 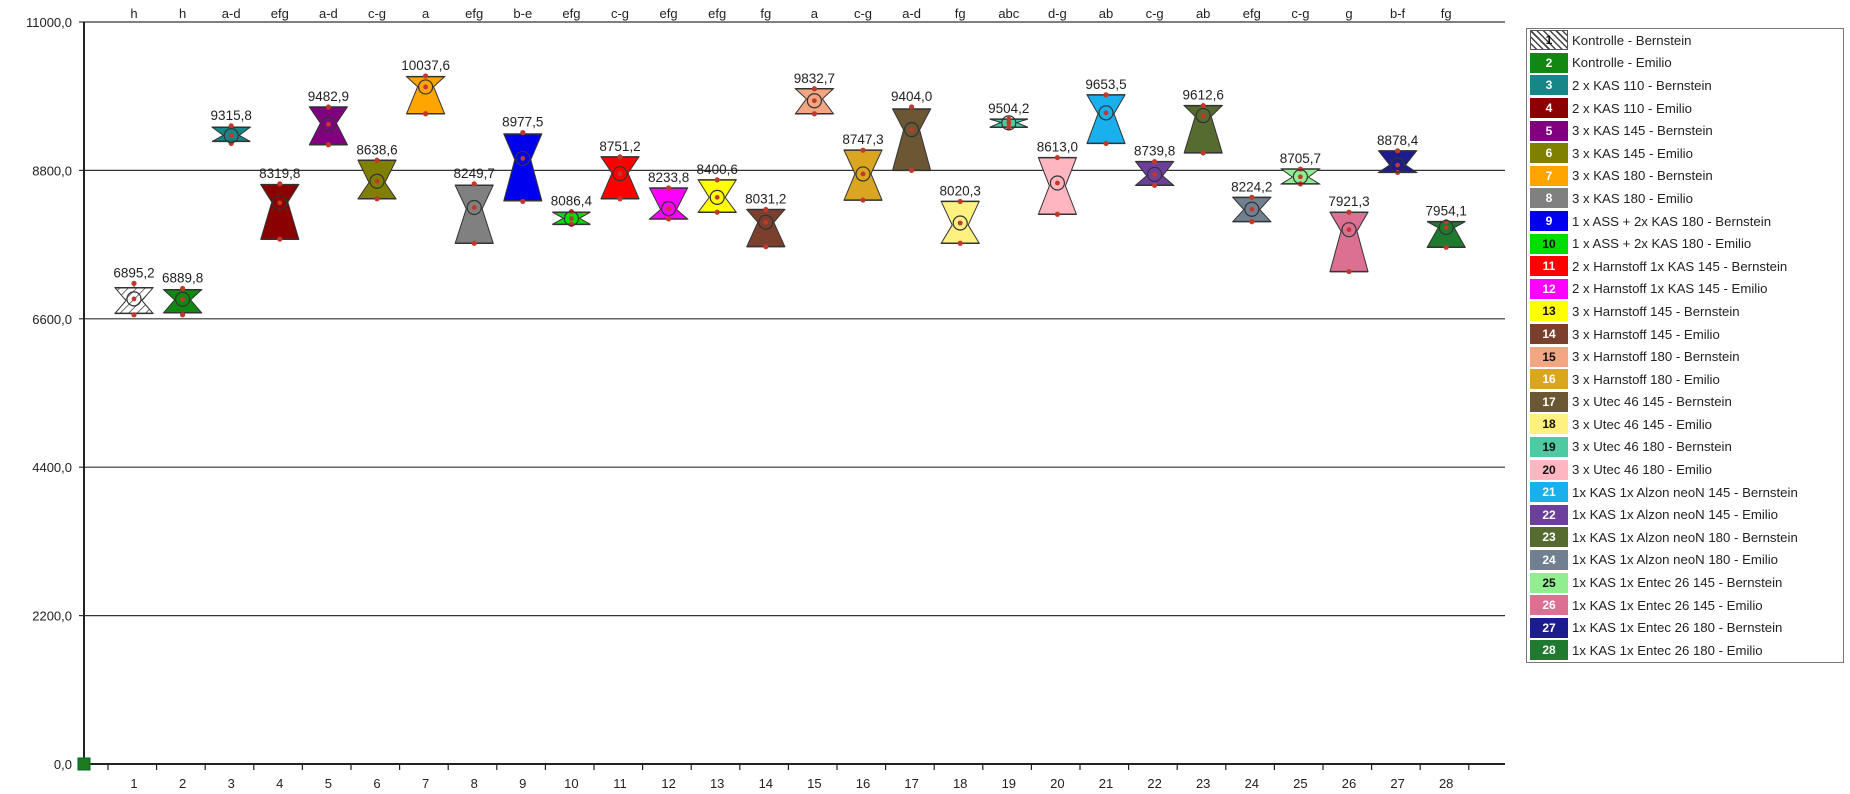 I want to click on legend-label: 3 x KAS 145 - Bernstein, so click(x=1642, y=131).